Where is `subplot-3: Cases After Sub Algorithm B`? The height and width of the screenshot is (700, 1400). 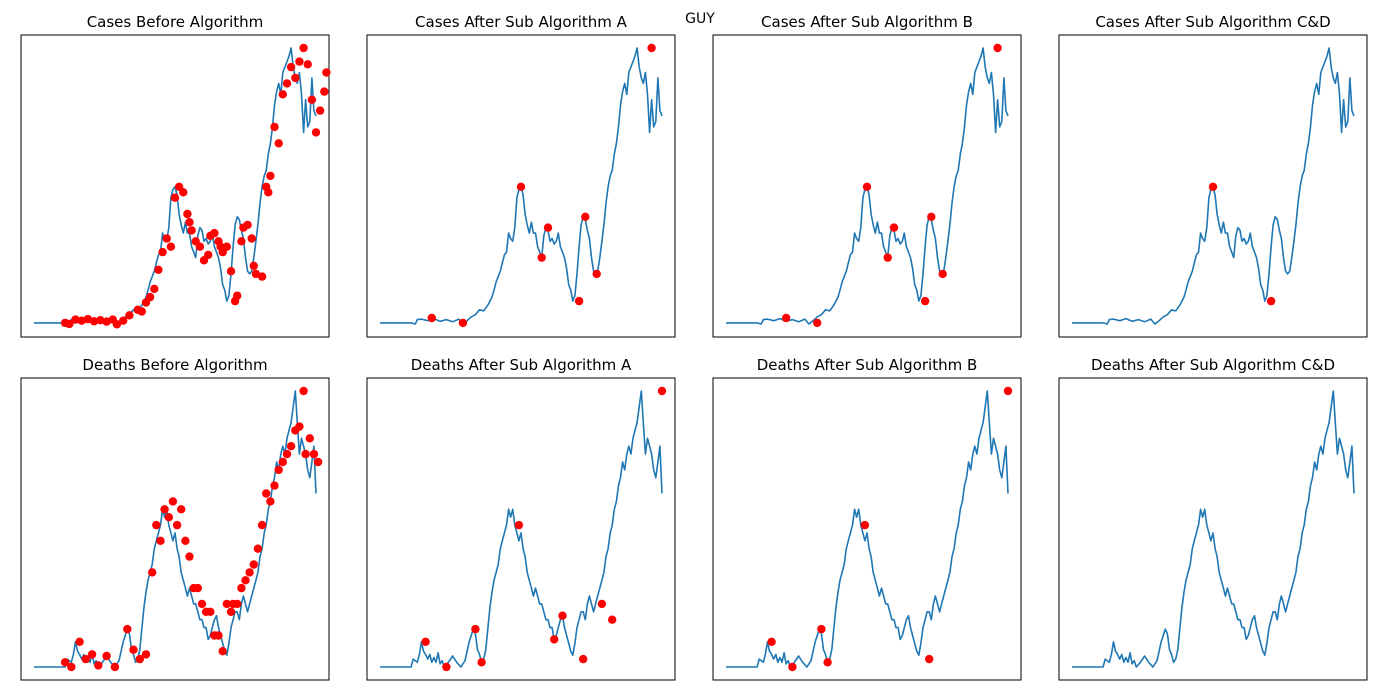 subplot-3: Cases After Sub Algorithm B is located at coordinates (867, 175).